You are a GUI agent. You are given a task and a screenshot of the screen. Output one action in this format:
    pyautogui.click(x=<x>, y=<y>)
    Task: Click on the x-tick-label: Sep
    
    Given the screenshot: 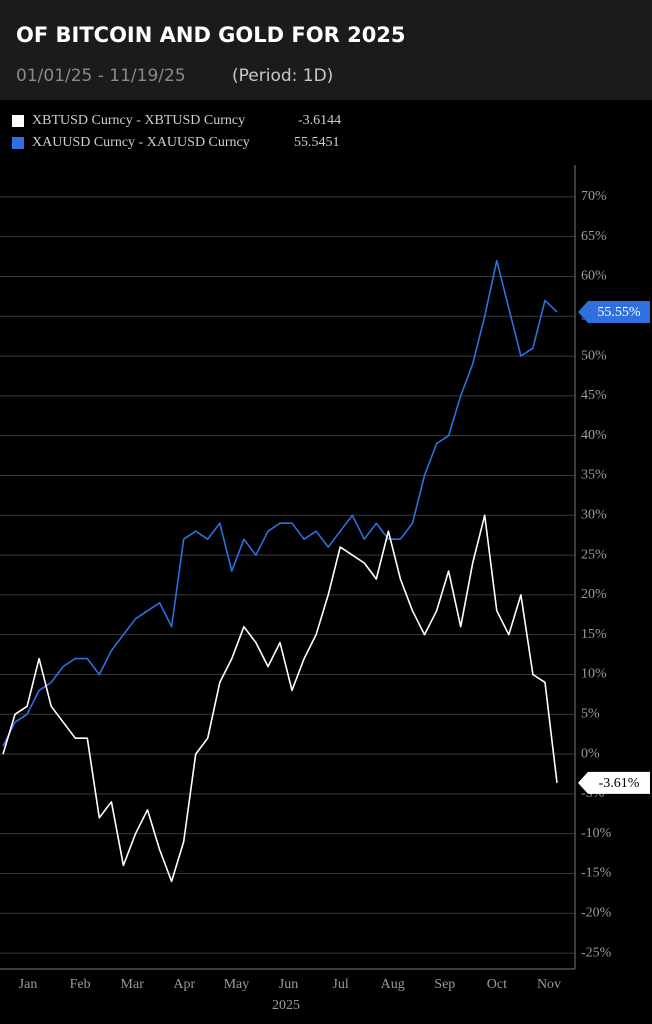 What is the action you would take?
    pyautogui.click(x=444, y=984)
    